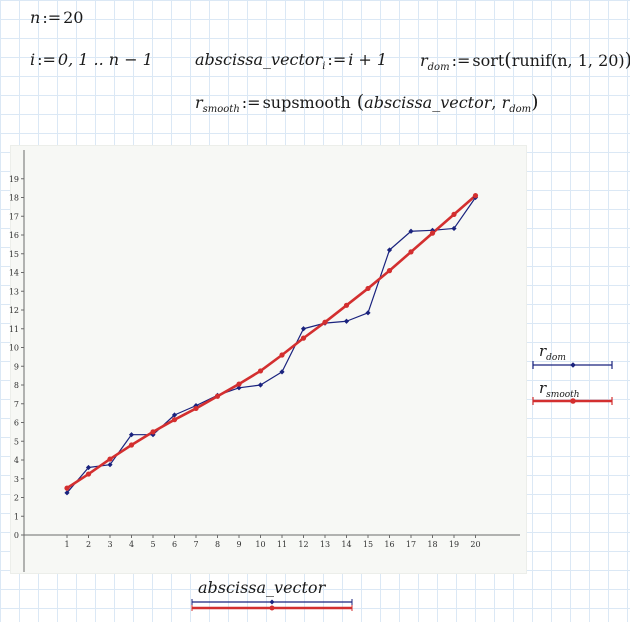 The image size is (630, 622). Describe the element at coordinates (259, 59) in the screenshot. I see `abscissa-var: abscissa_vector` at that location.